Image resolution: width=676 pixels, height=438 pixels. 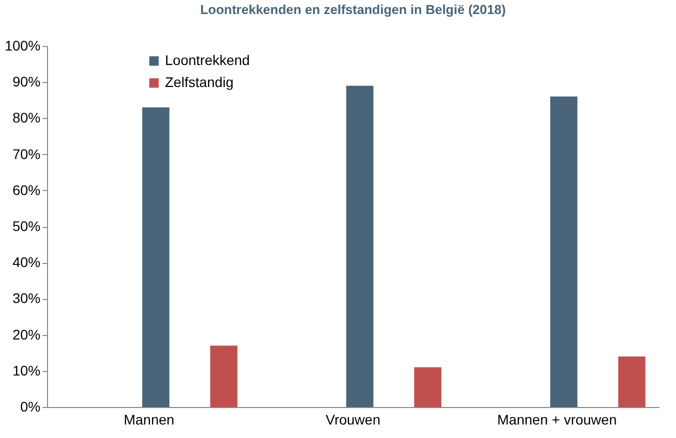 What do you see at coordinates (26, 370) in the screenshot?
I see `y-tick-label: 10%` at bounding box center [26, 370].